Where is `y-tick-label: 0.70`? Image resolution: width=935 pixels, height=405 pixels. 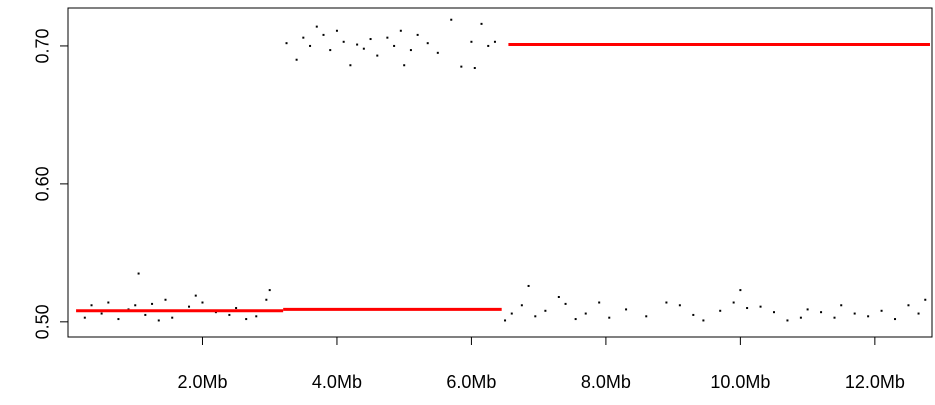
y-tick-label: 0.70 is located at coordinates (43, 45).